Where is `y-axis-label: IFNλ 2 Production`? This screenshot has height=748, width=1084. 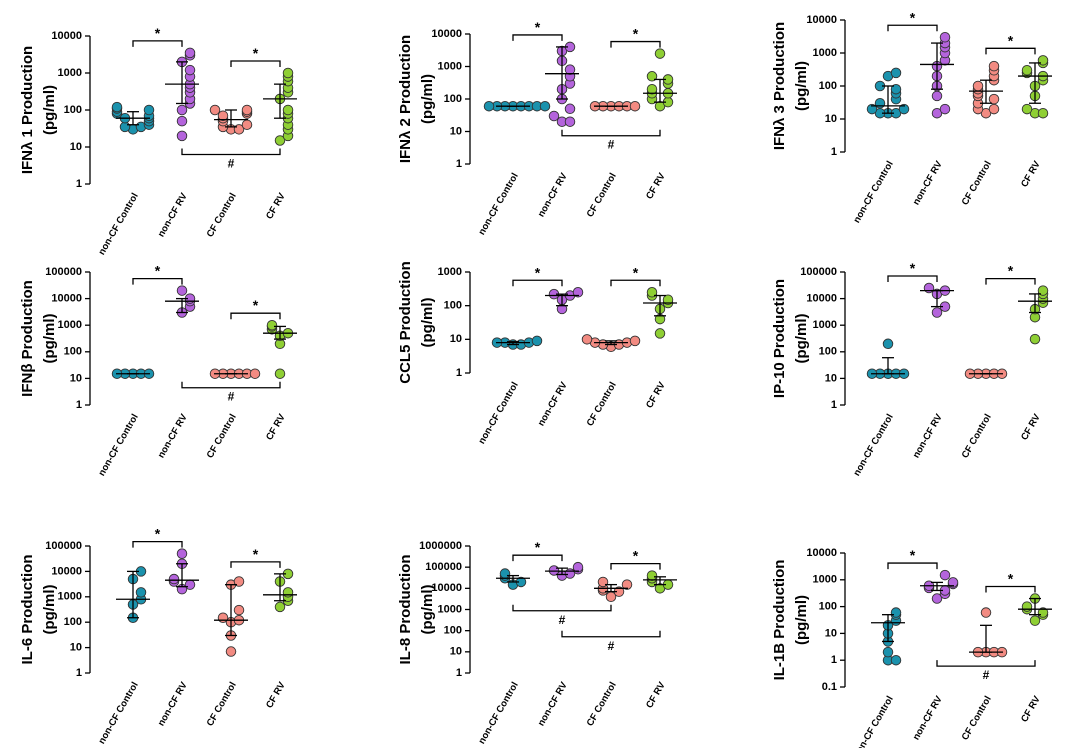
y-axis-label: IFNλ 2 Production is located at coordinates (405, 99).